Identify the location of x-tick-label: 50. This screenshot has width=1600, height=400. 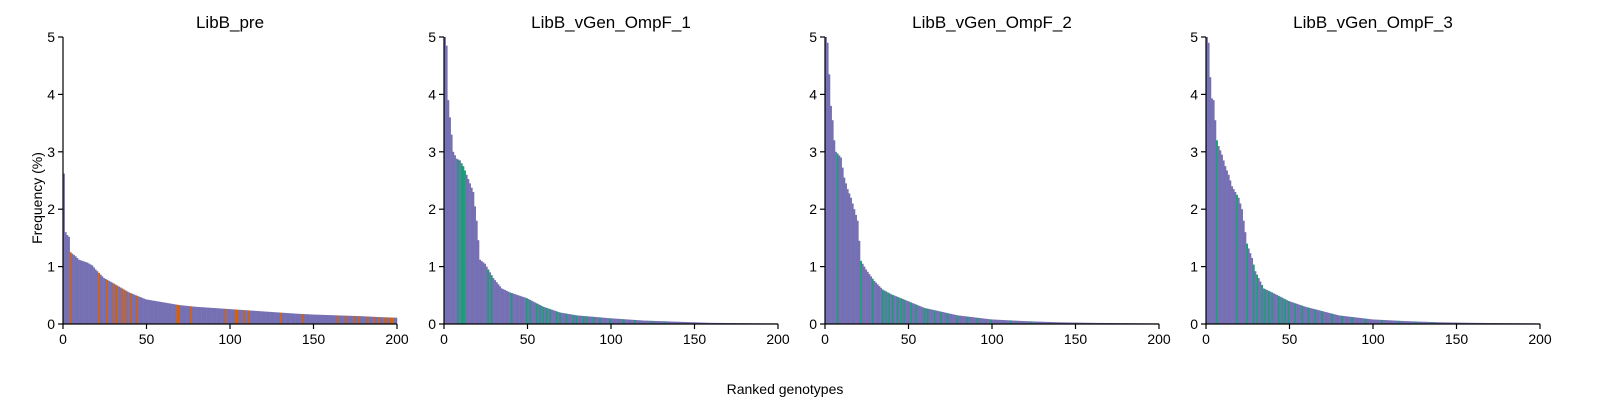
(909, 339).